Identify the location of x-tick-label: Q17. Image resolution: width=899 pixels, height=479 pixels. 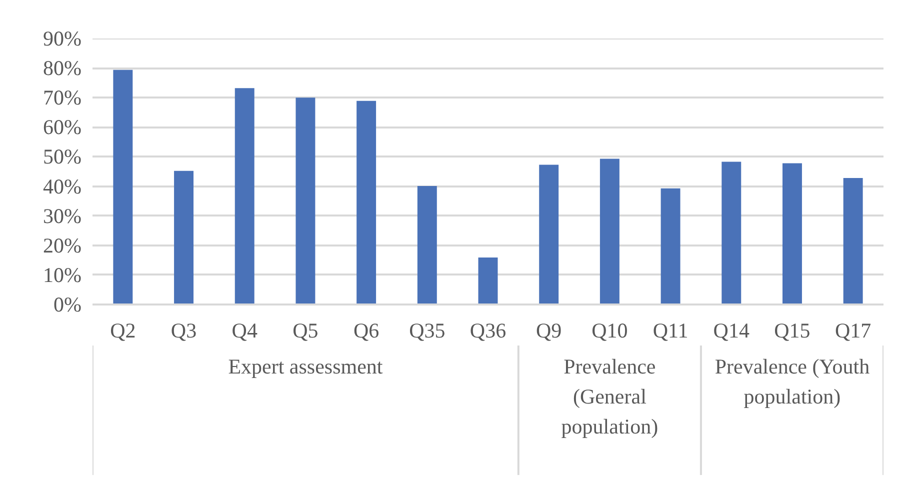
(853, 330).